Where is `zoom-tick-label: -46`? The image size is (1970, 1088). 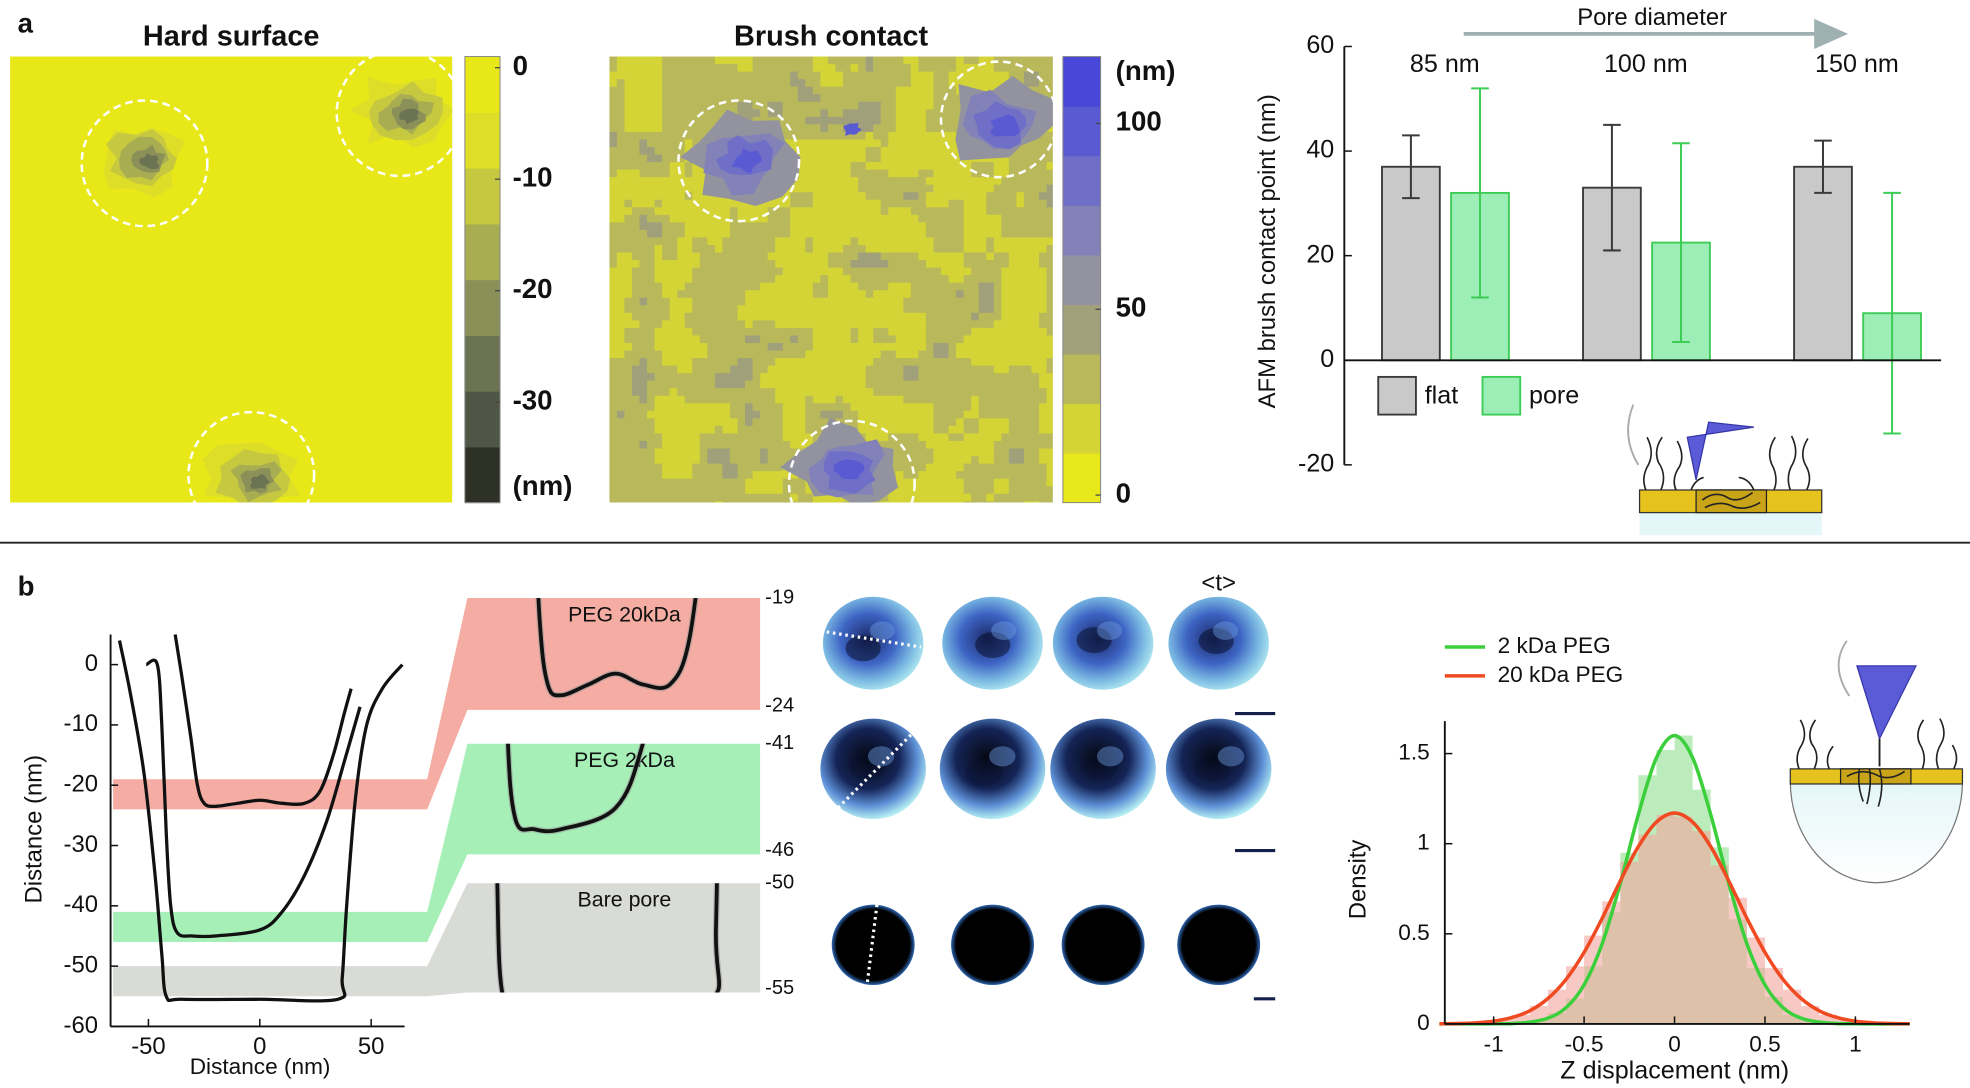
zoom-tick-label: -46 is located at coordinates (779, 850).